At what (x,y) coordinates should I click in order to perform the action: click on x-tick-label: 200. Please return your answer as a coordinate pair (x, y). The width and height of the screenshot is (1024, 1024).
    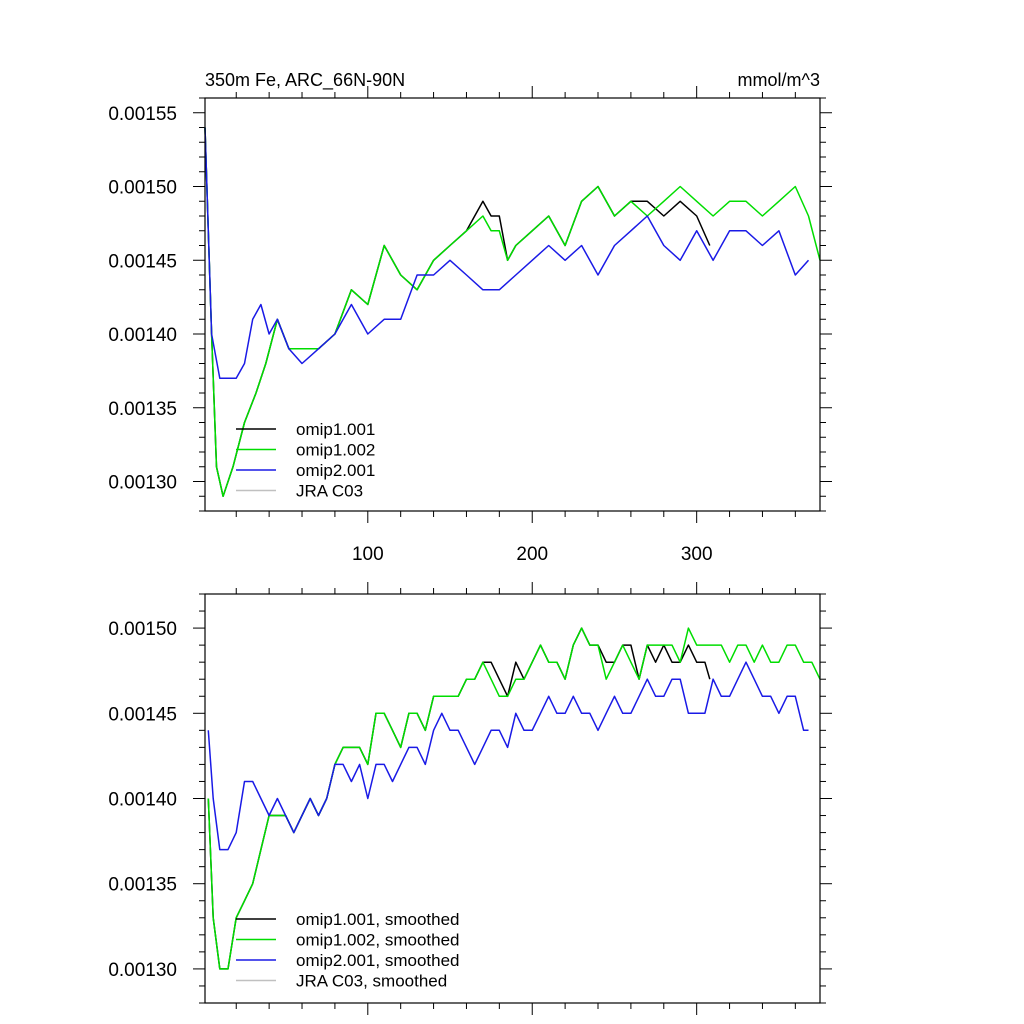
    Looking at the image, I should click on (532, 554).